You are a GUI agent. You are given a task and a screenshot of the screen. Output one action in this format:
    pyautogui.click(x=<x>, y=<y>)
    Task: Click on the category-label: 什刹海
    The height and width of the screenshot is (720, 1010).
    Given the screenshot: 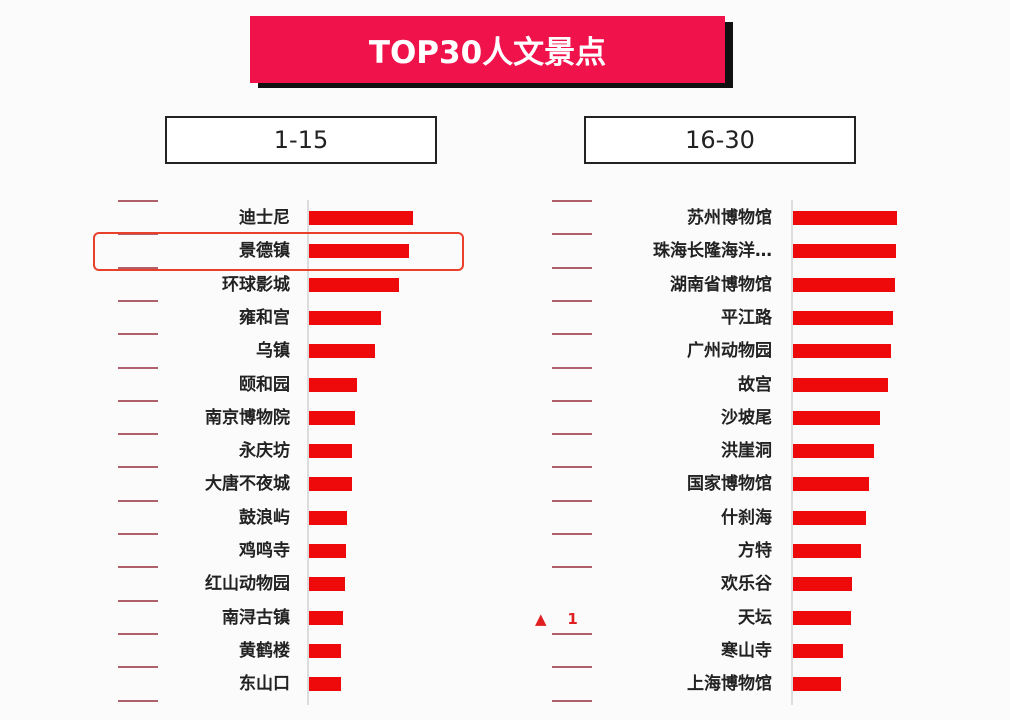 What is the action you would take?
    pyautogui.click(x=746, y=517)
    